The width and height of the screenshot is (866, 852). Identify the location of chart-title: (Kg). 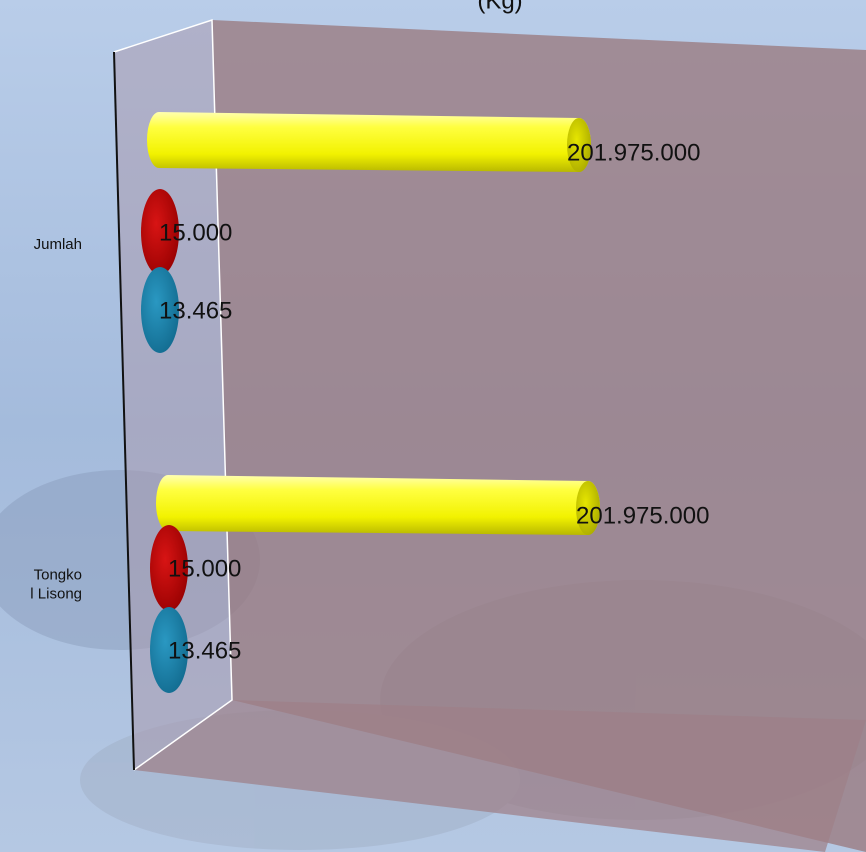
(499, 7).